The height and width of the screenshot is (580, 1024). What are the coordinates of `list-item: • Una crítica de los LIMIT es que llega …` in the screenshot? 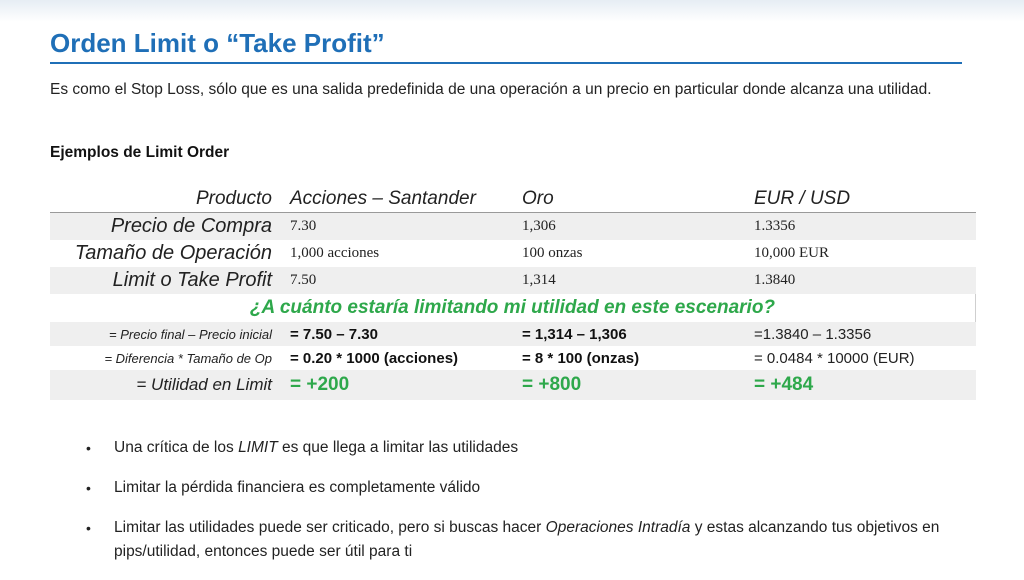 It's located at (536, 448).